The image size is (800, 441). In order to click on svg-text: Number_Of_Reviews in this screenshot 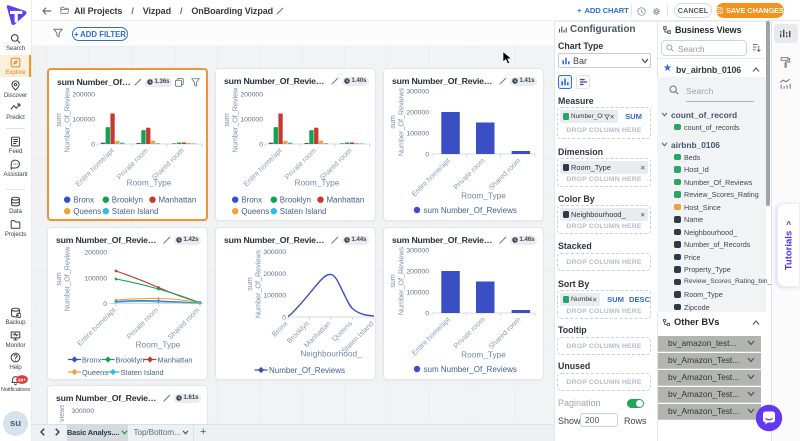, I will do `click(307, 370)`.